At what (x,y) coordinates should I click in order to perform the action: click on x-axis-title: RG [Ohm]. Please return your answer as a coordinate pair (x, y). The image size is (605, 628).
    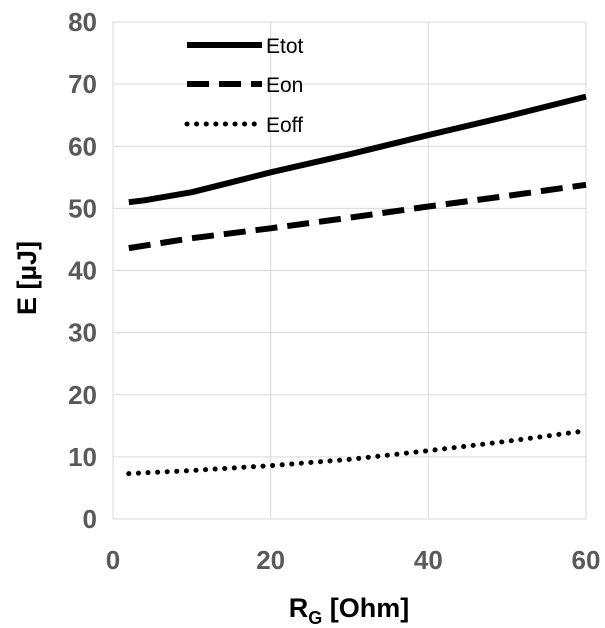
    Looking at the image, I should click on (349, 610).